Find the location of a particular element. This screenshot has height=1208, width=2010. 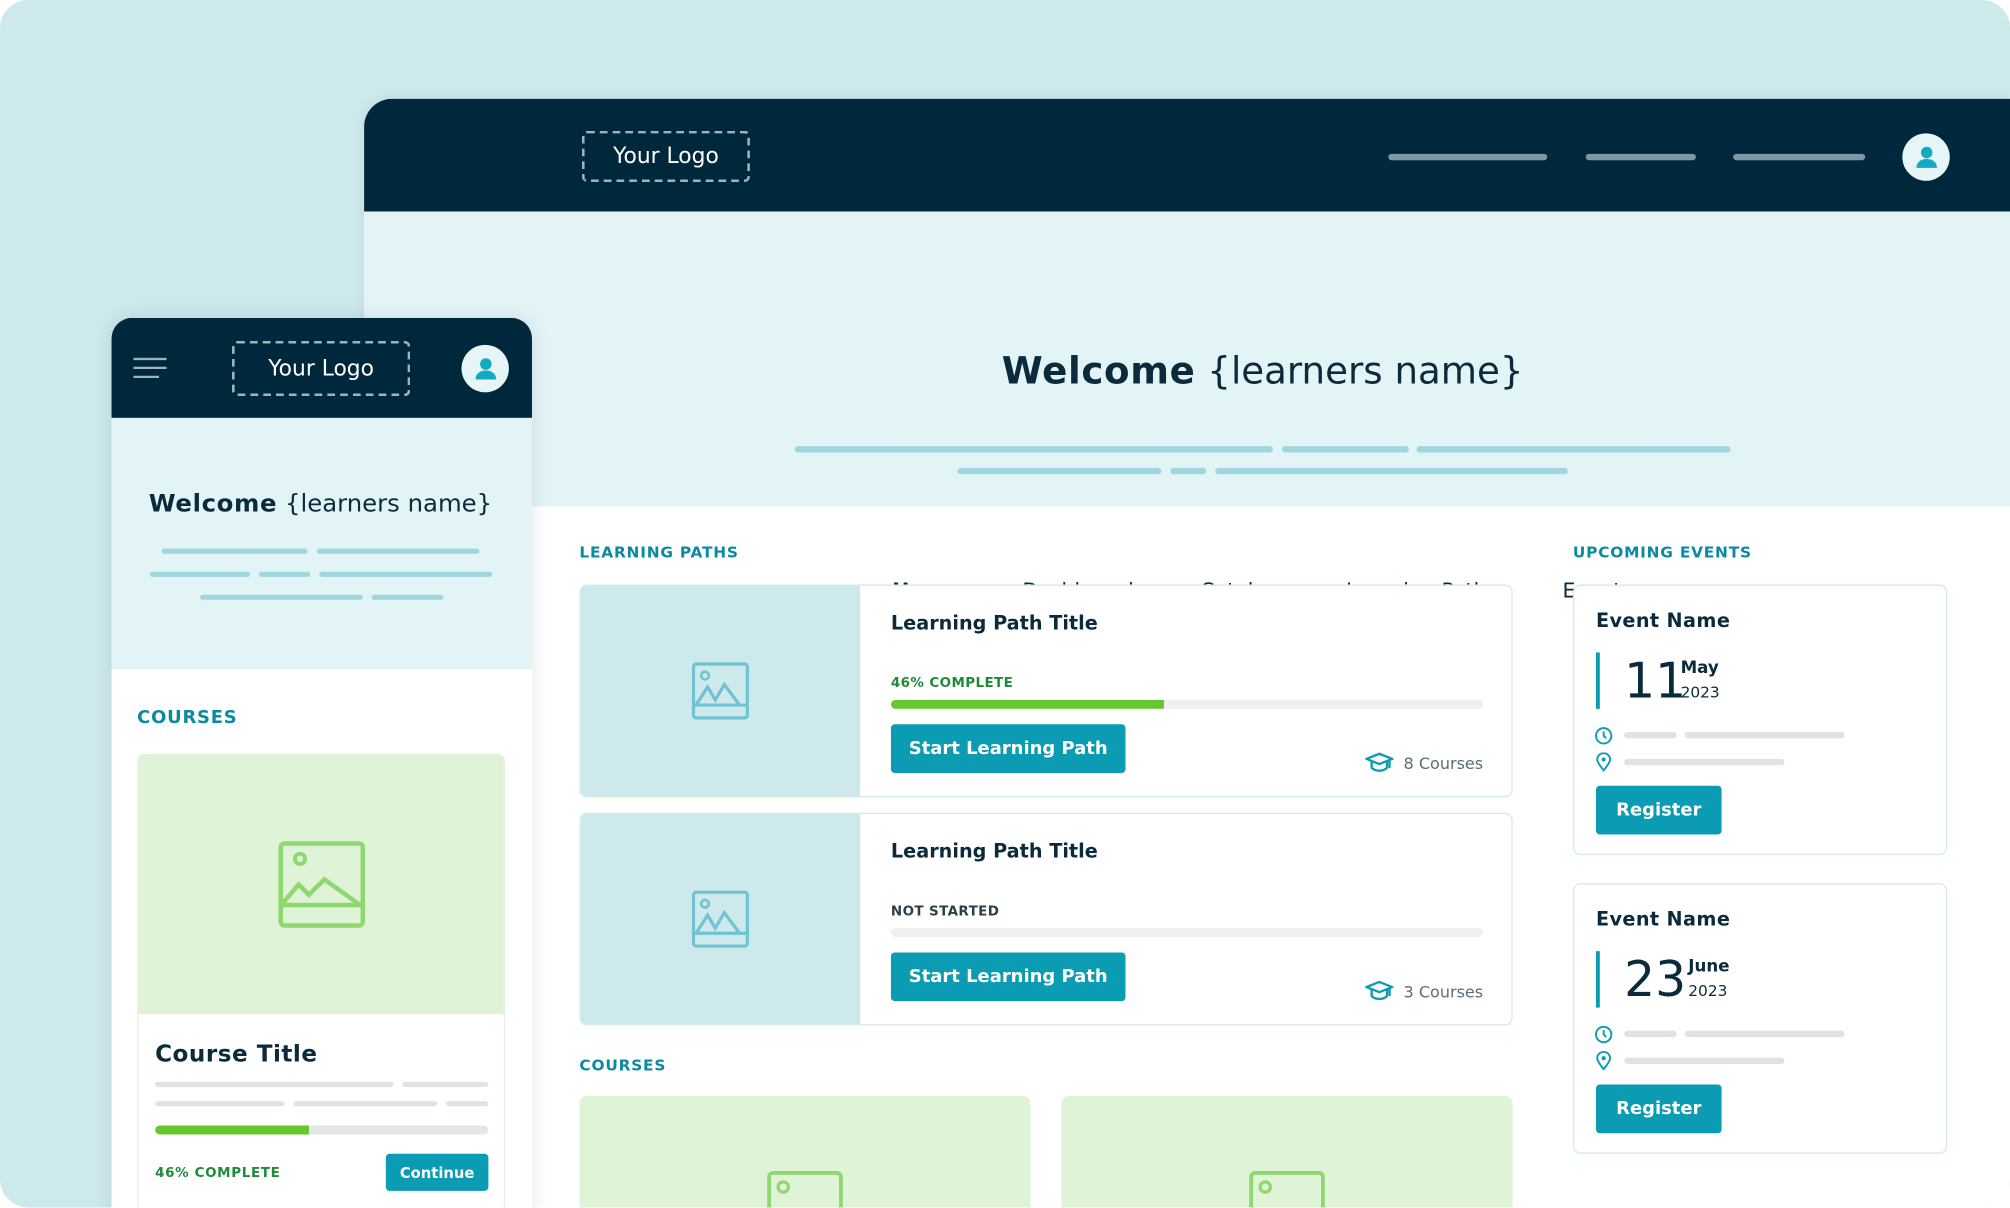

event-day: 11 is located at coordinates (1655, 680).